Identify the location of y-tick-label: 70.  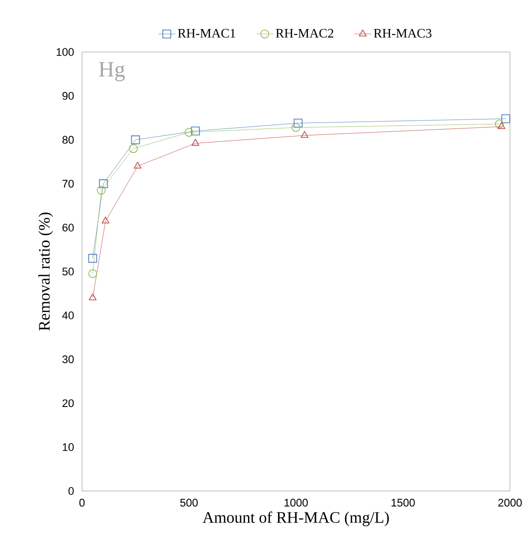
(68, 184).